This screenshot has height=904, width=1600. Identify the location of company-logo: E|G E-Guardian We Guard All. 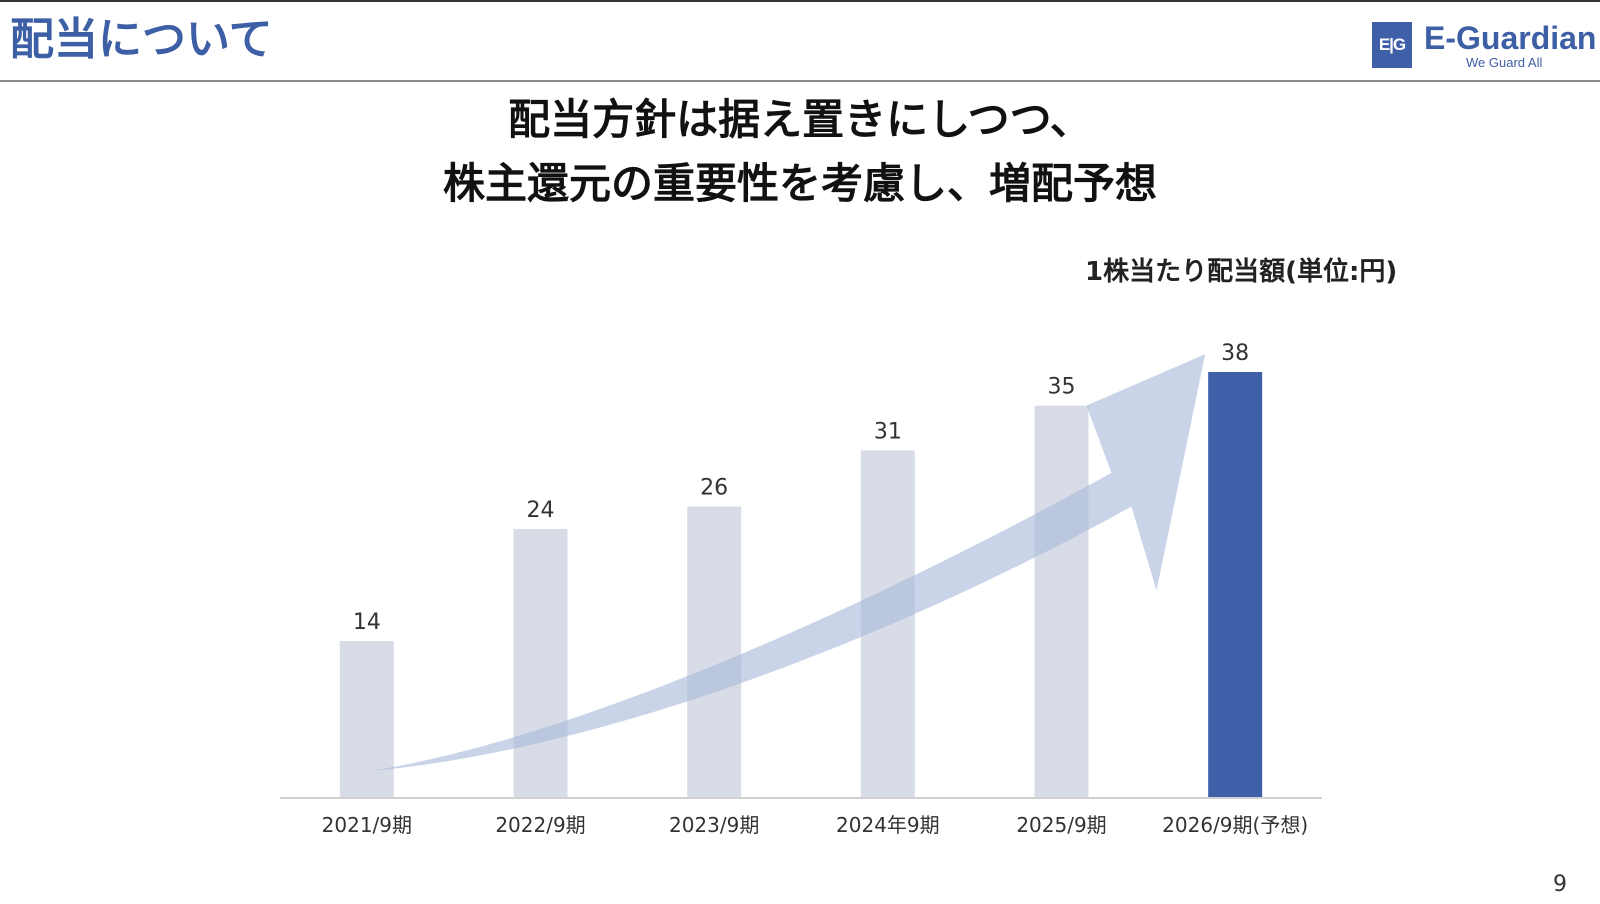
(1484, 46).